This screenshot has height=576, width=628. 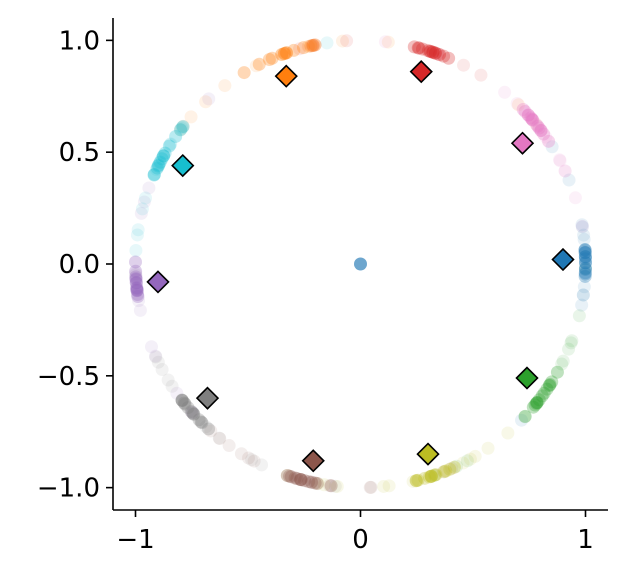 What do you see at coordinates (68, 377) in the screenshot?
I see `y-tick-label: −0.5` at bounding box center [68, 377].